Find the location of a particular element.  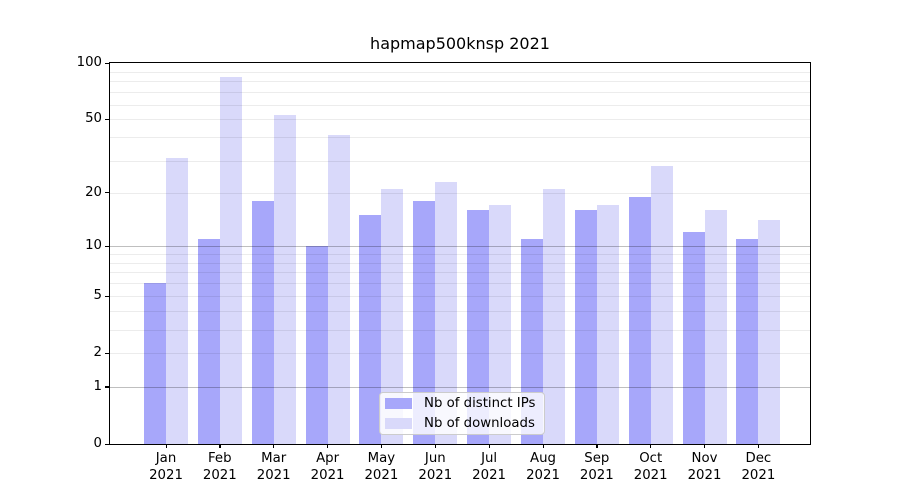

y-tick-label-100: 100 is located at coordinates (89, 62).